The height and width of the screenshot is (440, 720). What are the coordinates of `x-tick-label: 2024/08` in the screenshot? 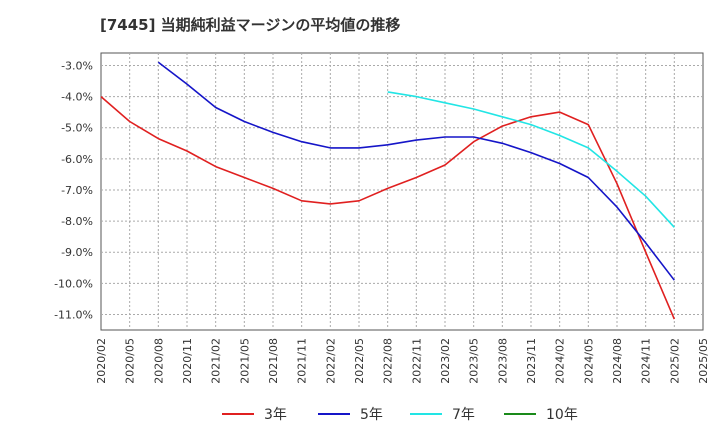 It's located at (617, 361).